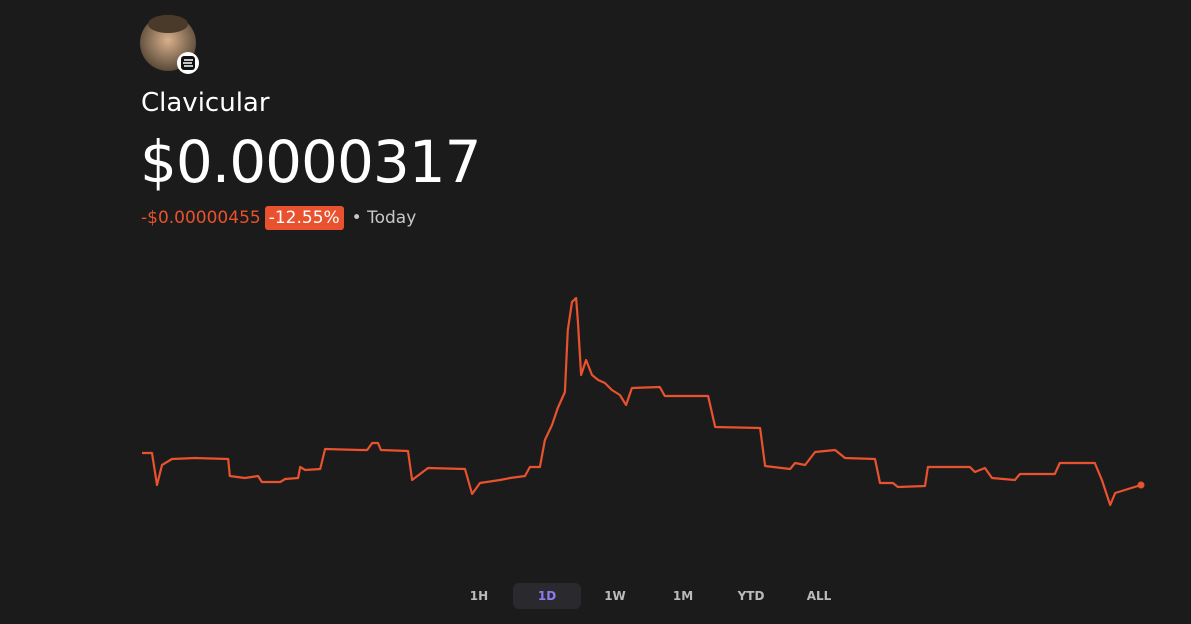  I want to click on range-button: ALL, so click(819, 596).